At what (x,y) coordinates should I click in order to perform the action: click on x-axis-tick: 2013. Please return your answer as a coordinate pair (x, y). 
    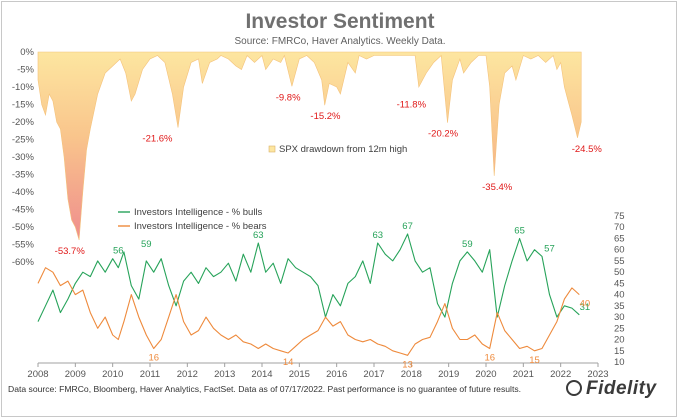
    Looking at the image, I should click on (224, 374).